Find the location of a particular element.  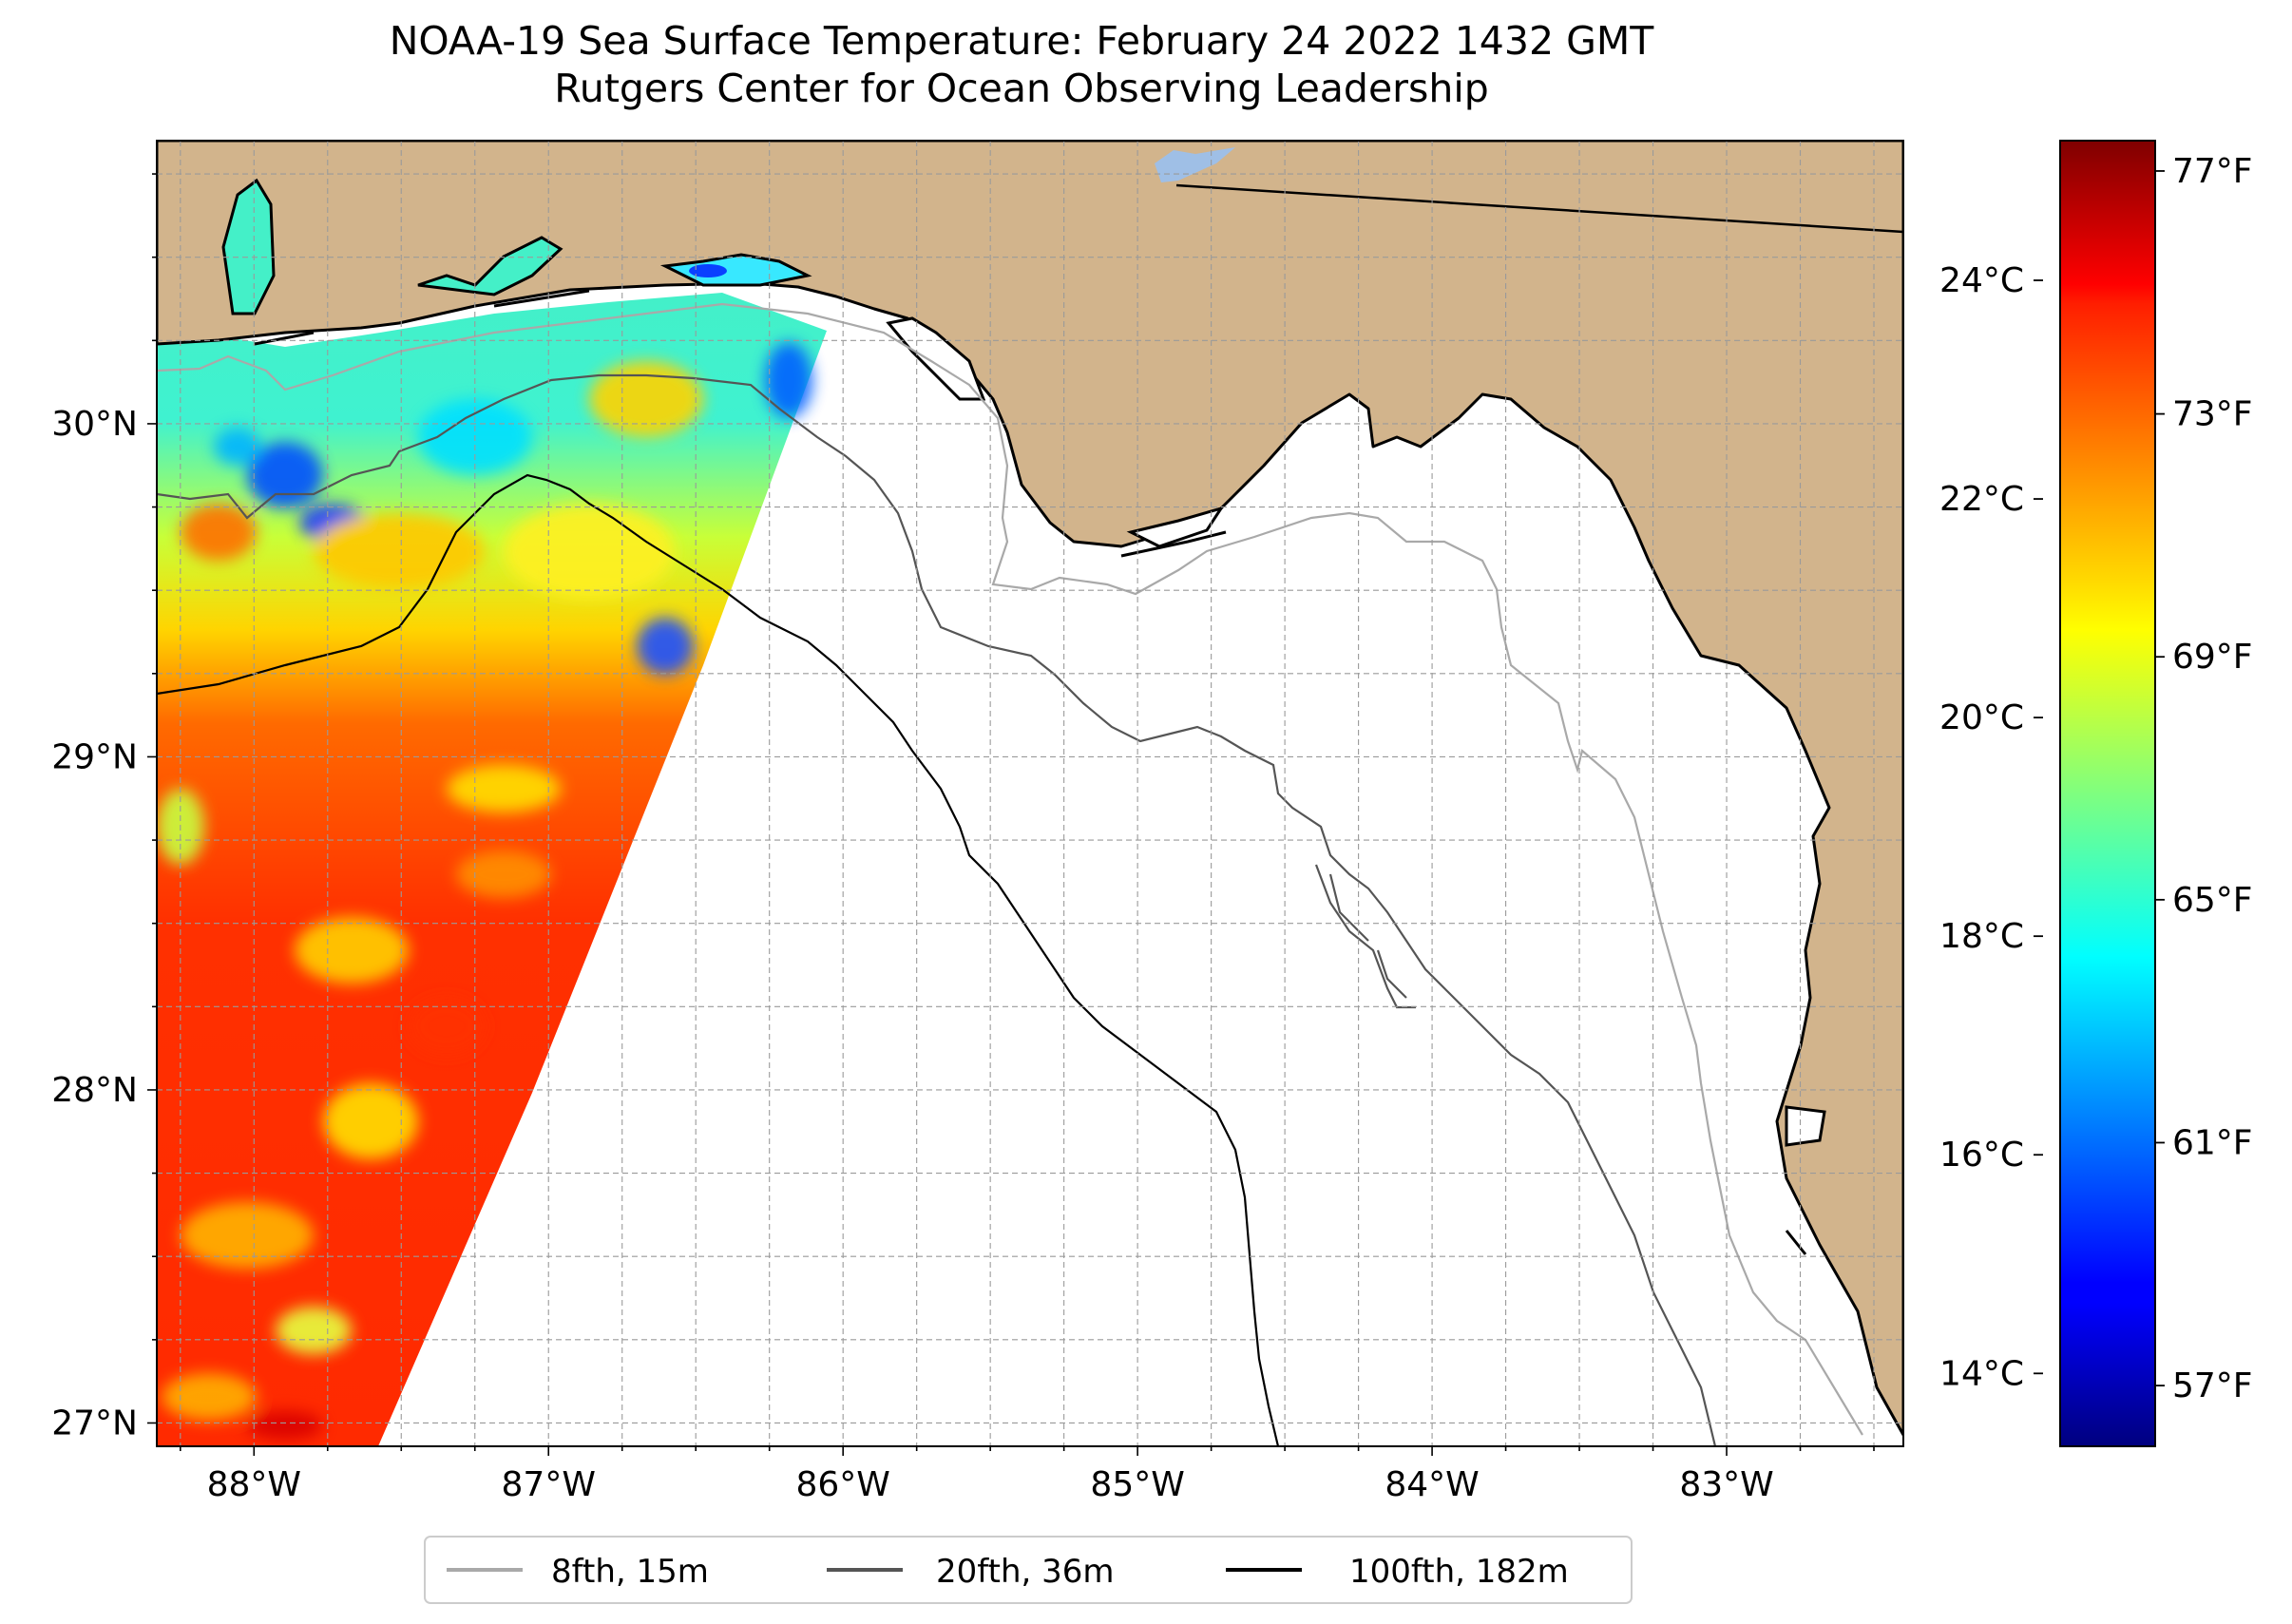

lat-tick-label: 28°N is located at coordinates (94, 1090).